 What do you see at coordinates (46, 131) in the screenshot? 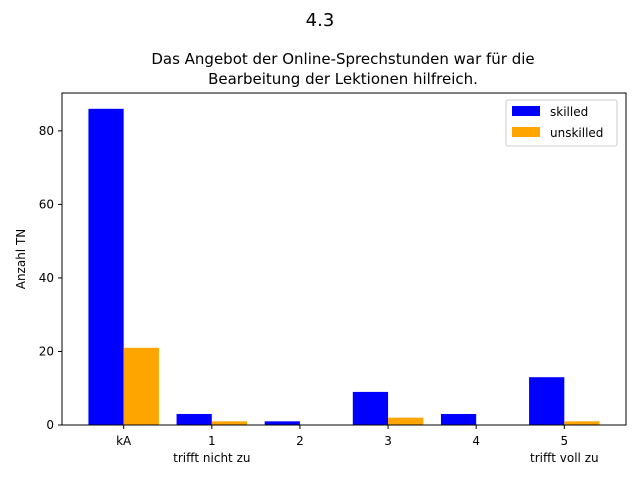
I see `y-tick-label: 80` at bounding box center [46, 131].